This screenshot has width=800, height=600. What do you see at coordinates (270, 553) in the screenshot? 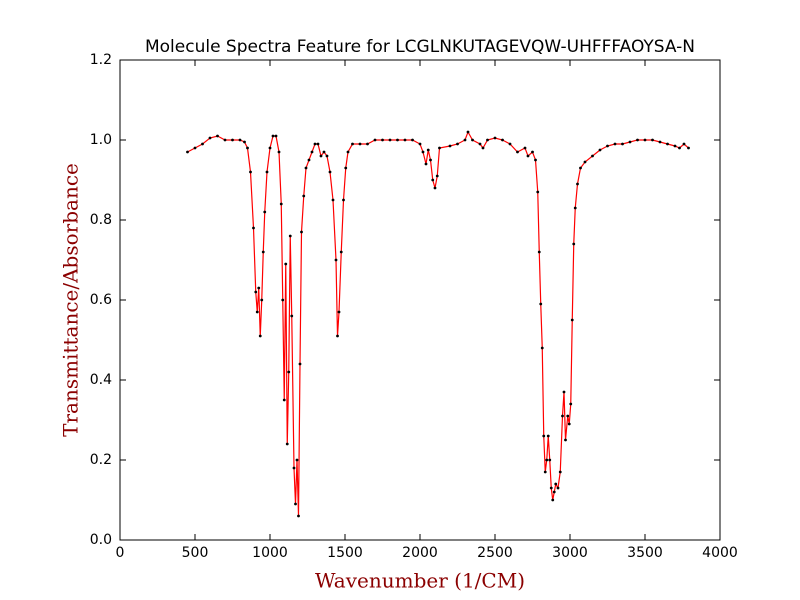
I see `x-tick-label: 1000` at bounding box center [270, 553].